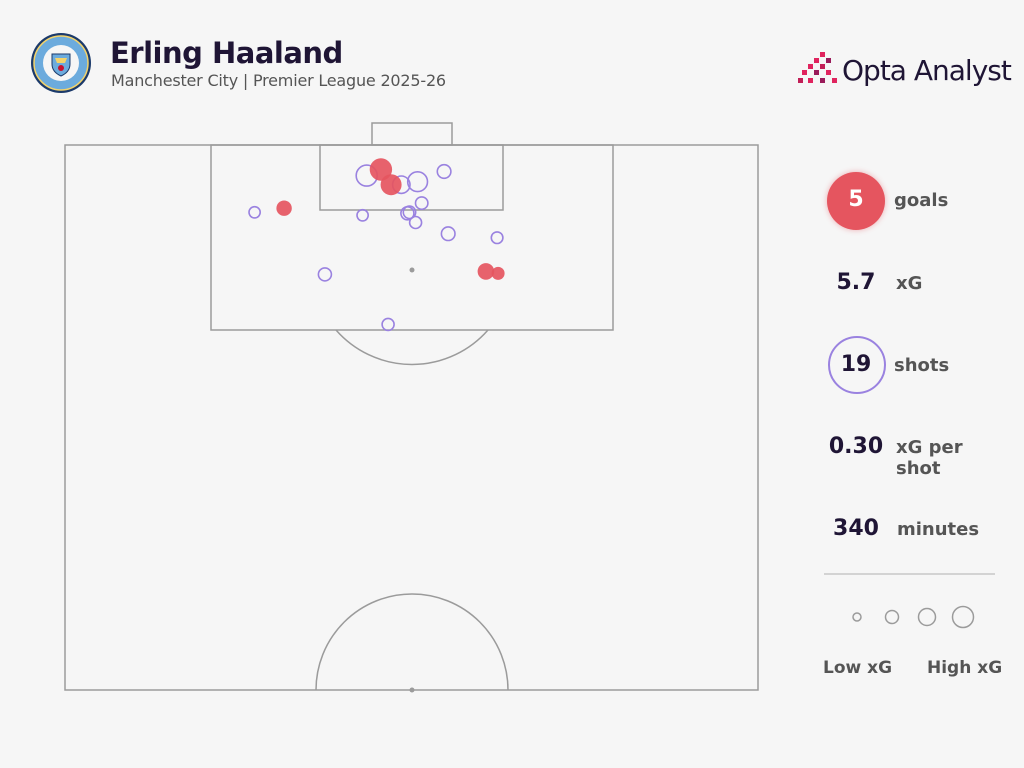 This screenshot has height=768, width=1024. Describe the element at coordinates (856, 528) in the screenshot. I see `minutes-value: 340` at that location.